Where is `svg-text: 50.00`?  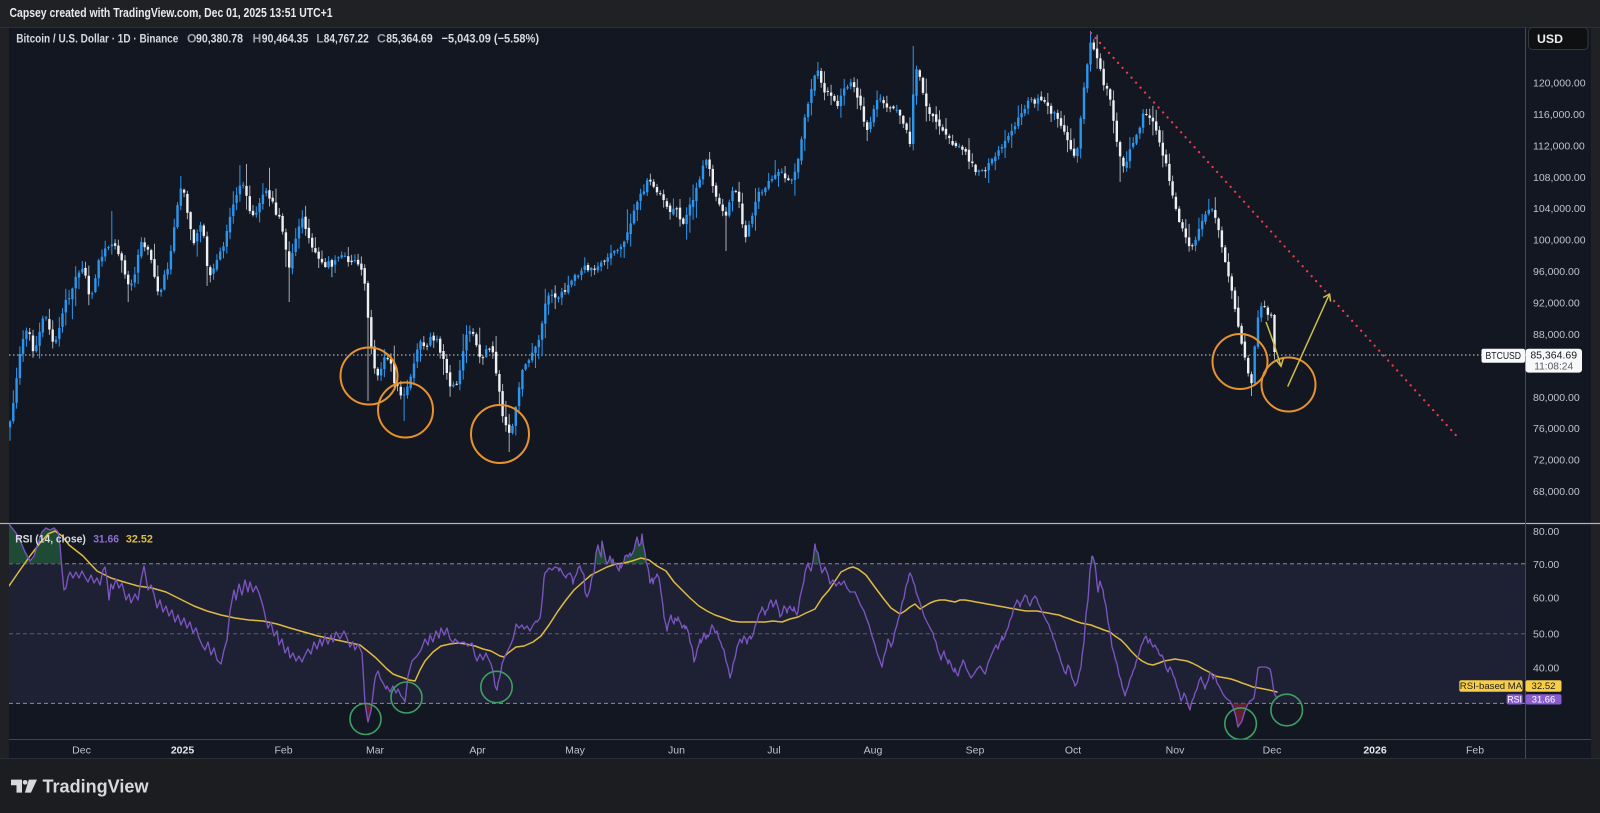
svg-text: 50.00 is located at coordinates (1546, 635).